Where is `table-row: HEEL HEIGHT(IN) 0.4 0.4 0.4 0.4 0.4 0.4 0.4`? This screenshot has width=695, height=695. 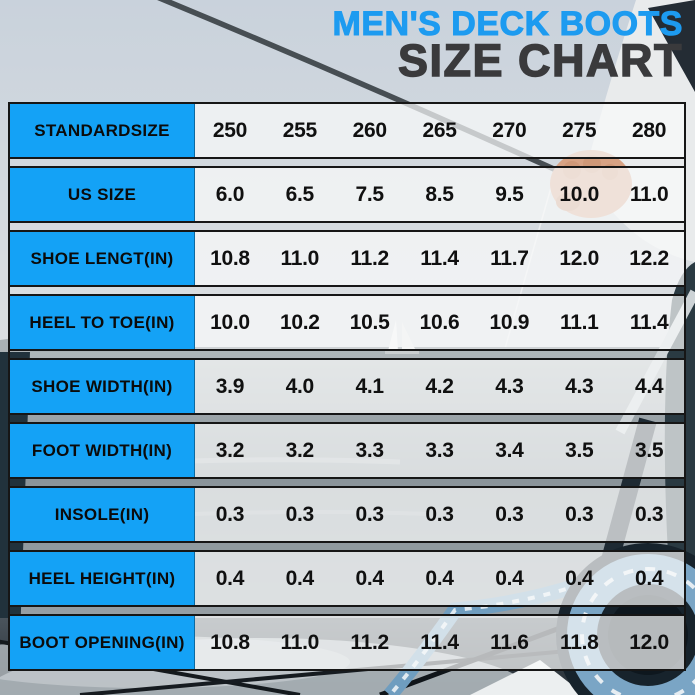 table-row: HEEL HEIGHT(IN) 0.4 0.4 0.4 0.4 0.4 0.4 0.4 is located at coordinates (347, 578).